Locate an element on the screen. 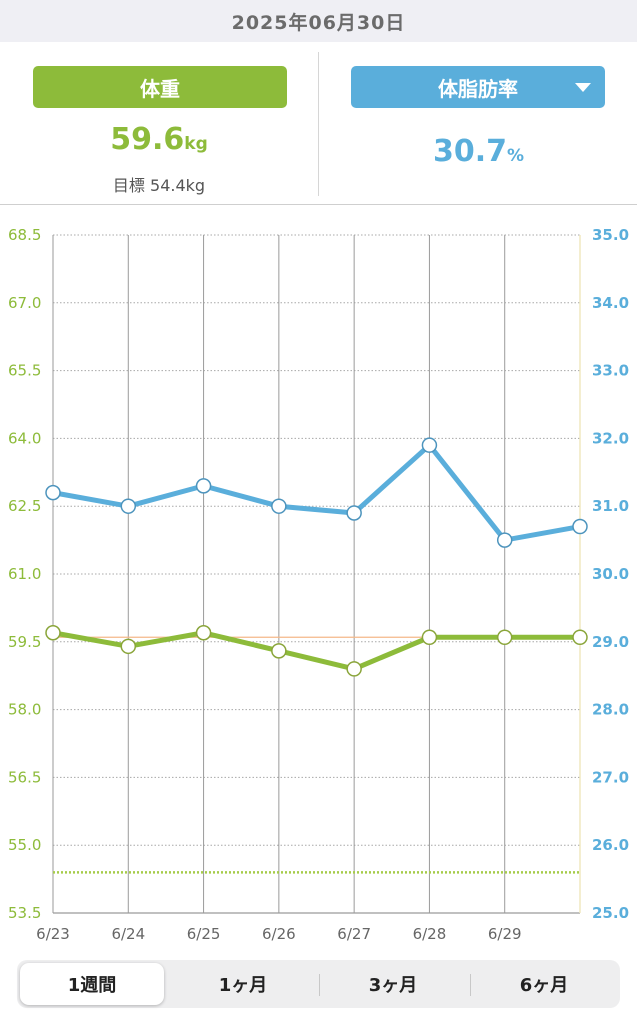 The image size is (637, 1024). bodyfat-value: 30.7% is located at coordinates (478, 151).